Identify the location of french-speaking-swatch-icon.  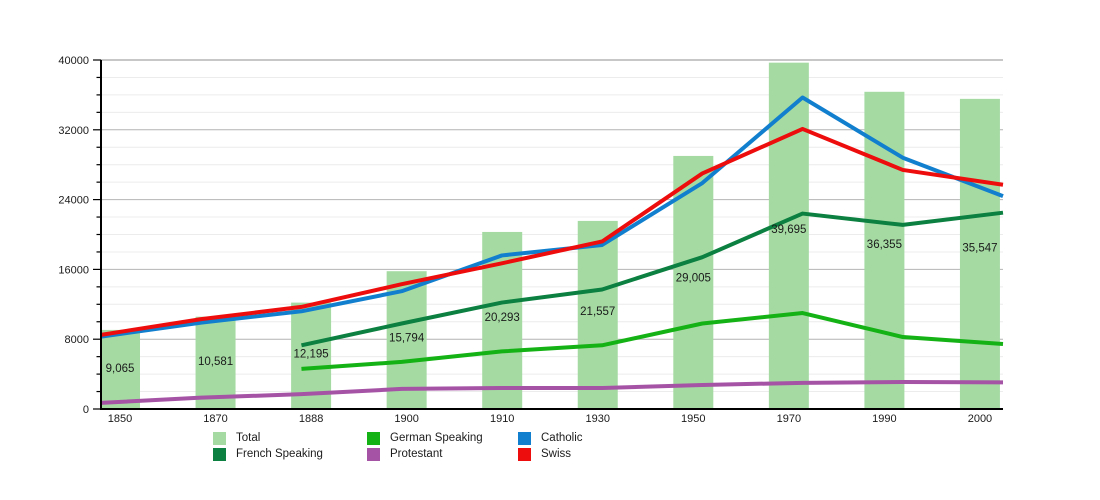
(219, 454).